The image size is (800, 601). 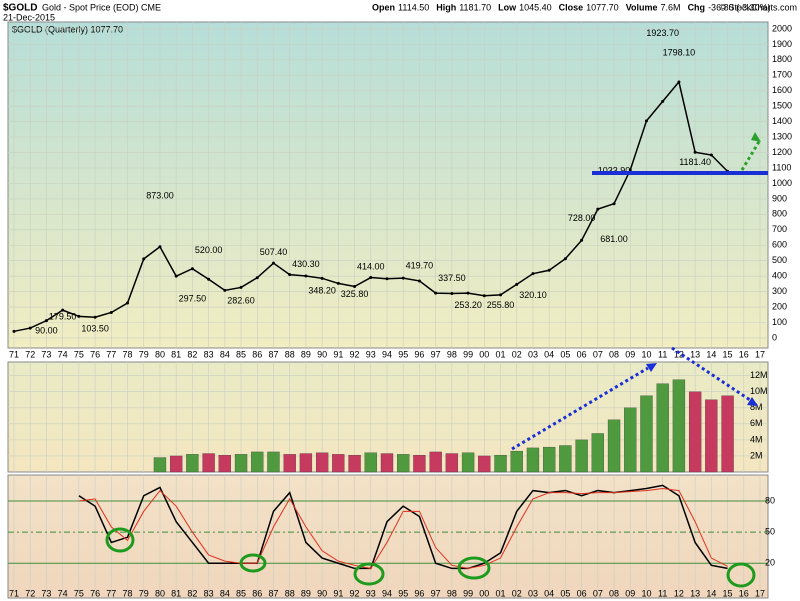 What do you see at coordinates (756, 439) in the screenshot?
I see `y-tick-label: 4M` at bounding box center [756, 439].